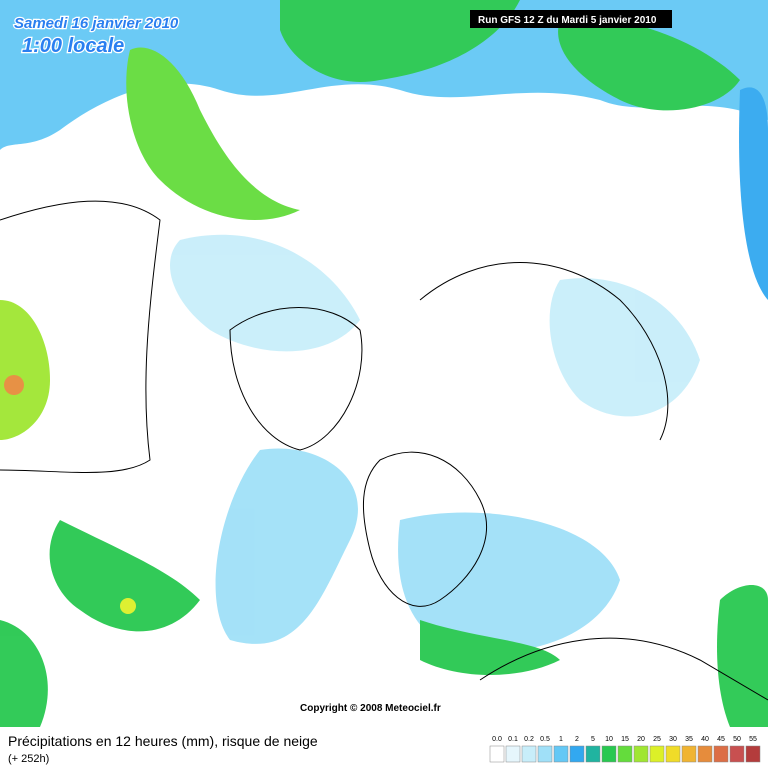 Image resolution: width=768 pixels, height=768 pixels. Describe the element at coordinates (96, 23) in the screenshot. I see `date: Samedi 16 janvier 2010` at that location.